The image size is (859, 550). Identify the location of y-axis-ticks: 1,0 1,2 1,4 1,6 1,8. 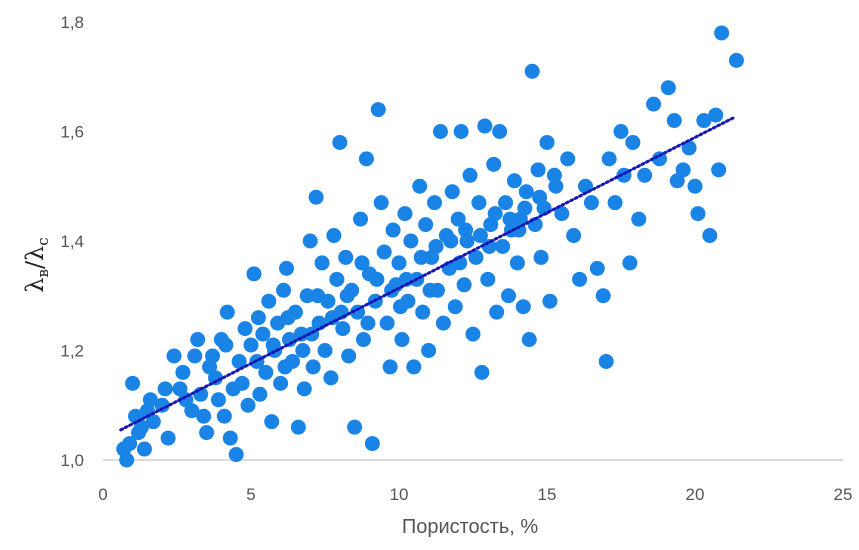
(72, 241).